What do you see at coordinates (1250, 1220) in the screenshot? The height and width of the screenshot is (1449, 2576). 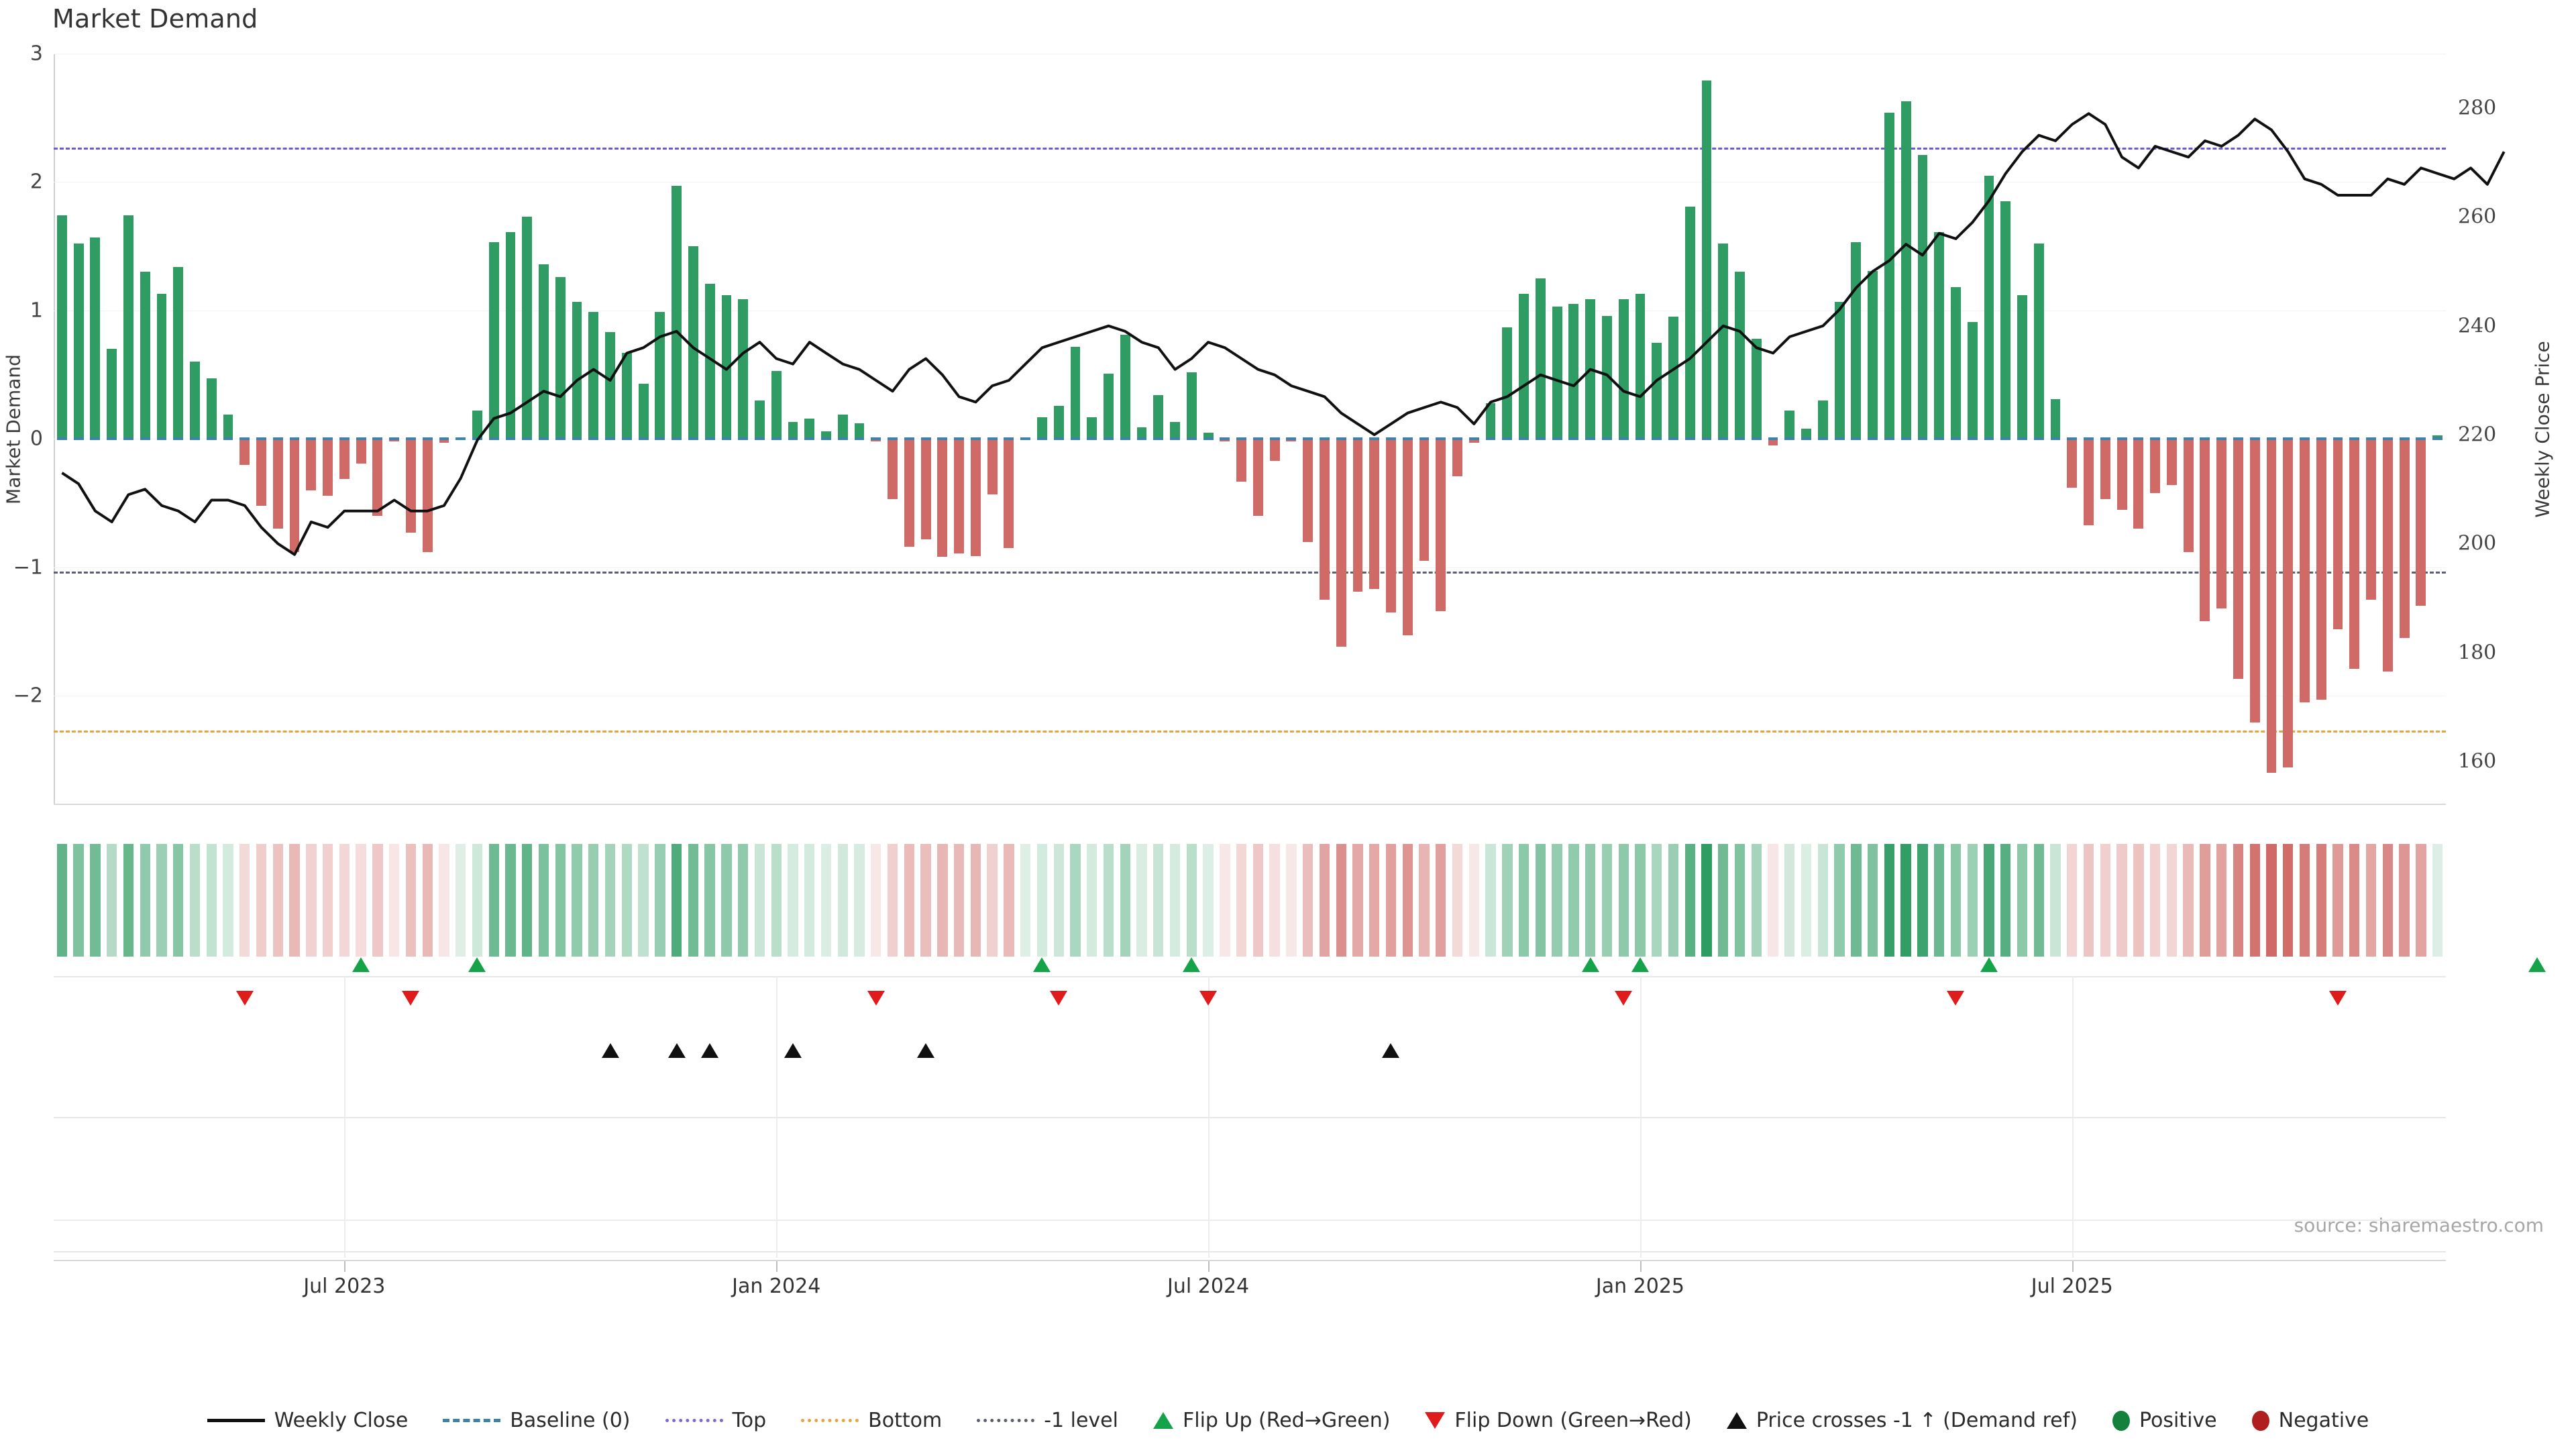 I see `lower-grid-rule` at bounding box center [1250, 1220].